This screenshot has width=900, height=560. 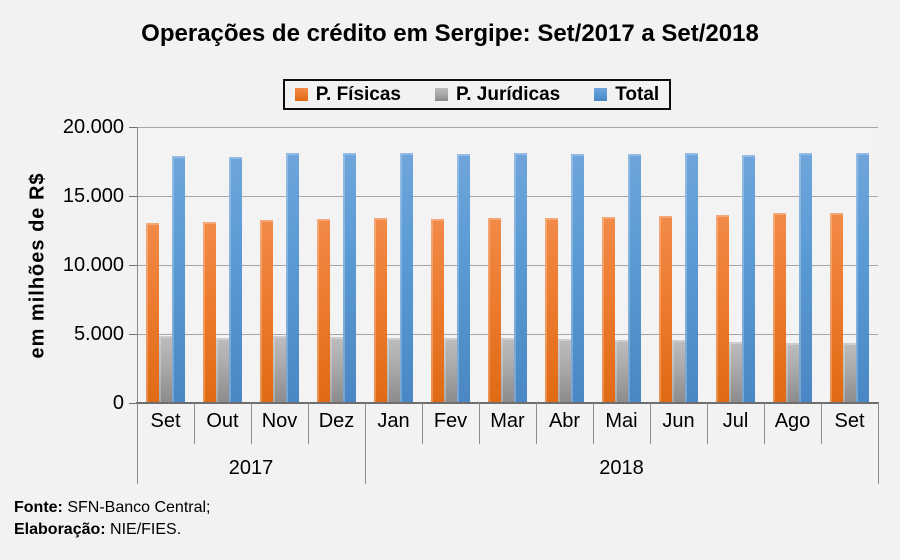 What do you see at coordinates (393, 421) in the screenshot?
I see `x-label-jan-4: Jan` at bounding box center [393, 421].